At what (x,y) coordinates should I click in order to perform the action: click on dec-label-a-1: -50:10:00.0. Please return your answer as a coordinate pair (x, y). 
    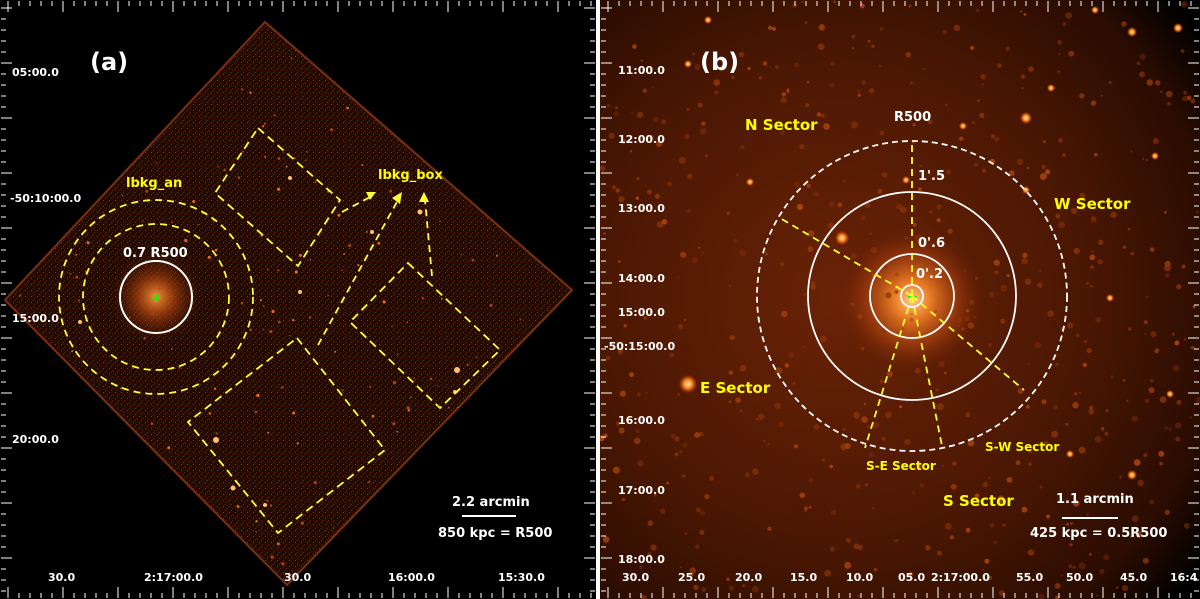
    Looking at the image, I should click on (46, 198).